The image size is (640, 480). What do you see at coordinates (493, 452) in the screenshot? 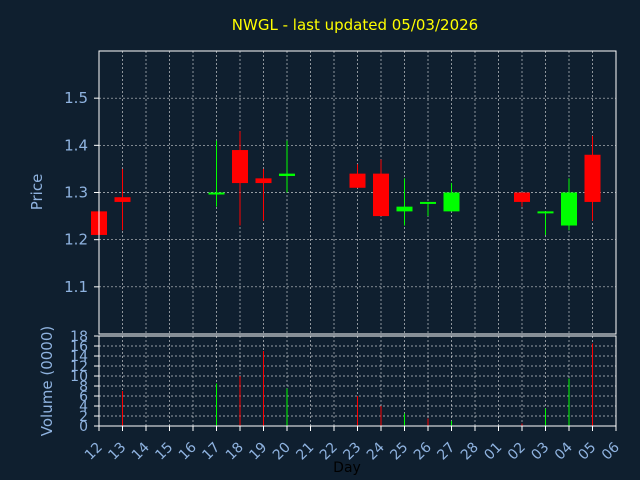
I see `x-axis-tick-label: 01` at bounding box center [493, 452].